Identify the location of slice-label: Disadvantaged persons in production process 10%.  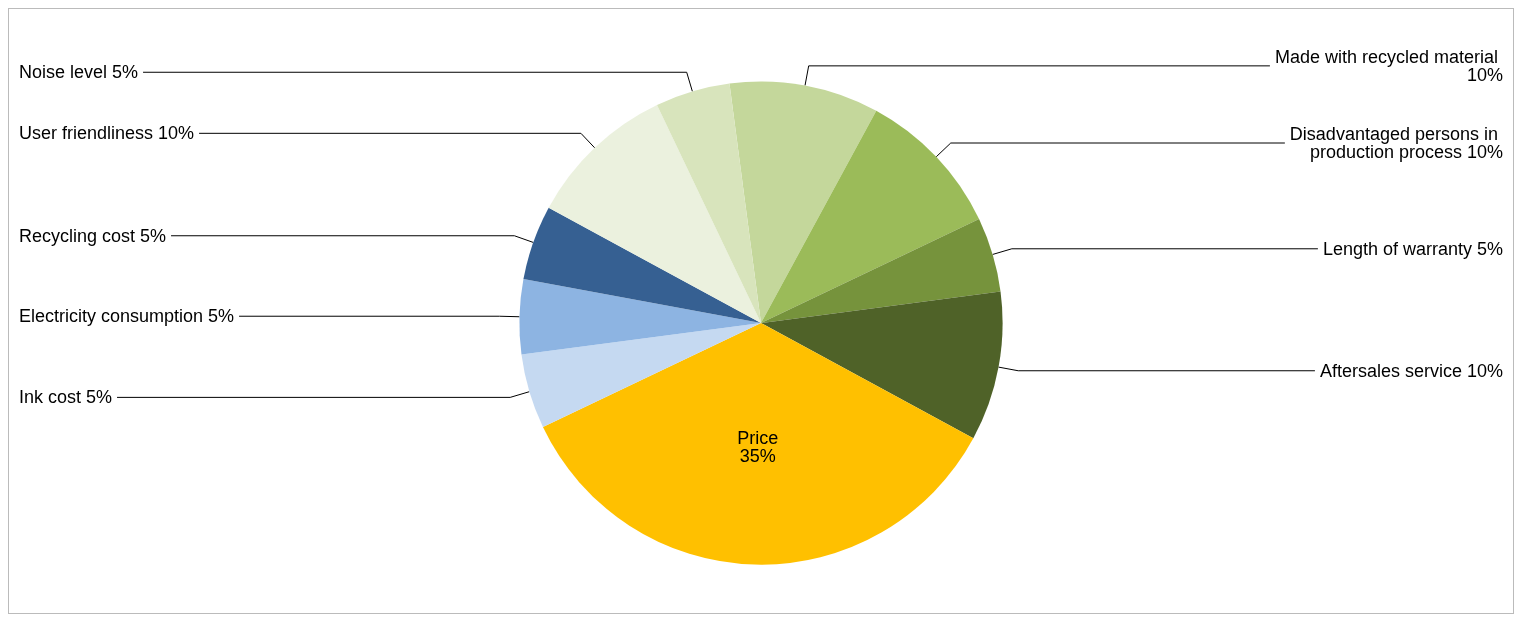
(1396, 143).